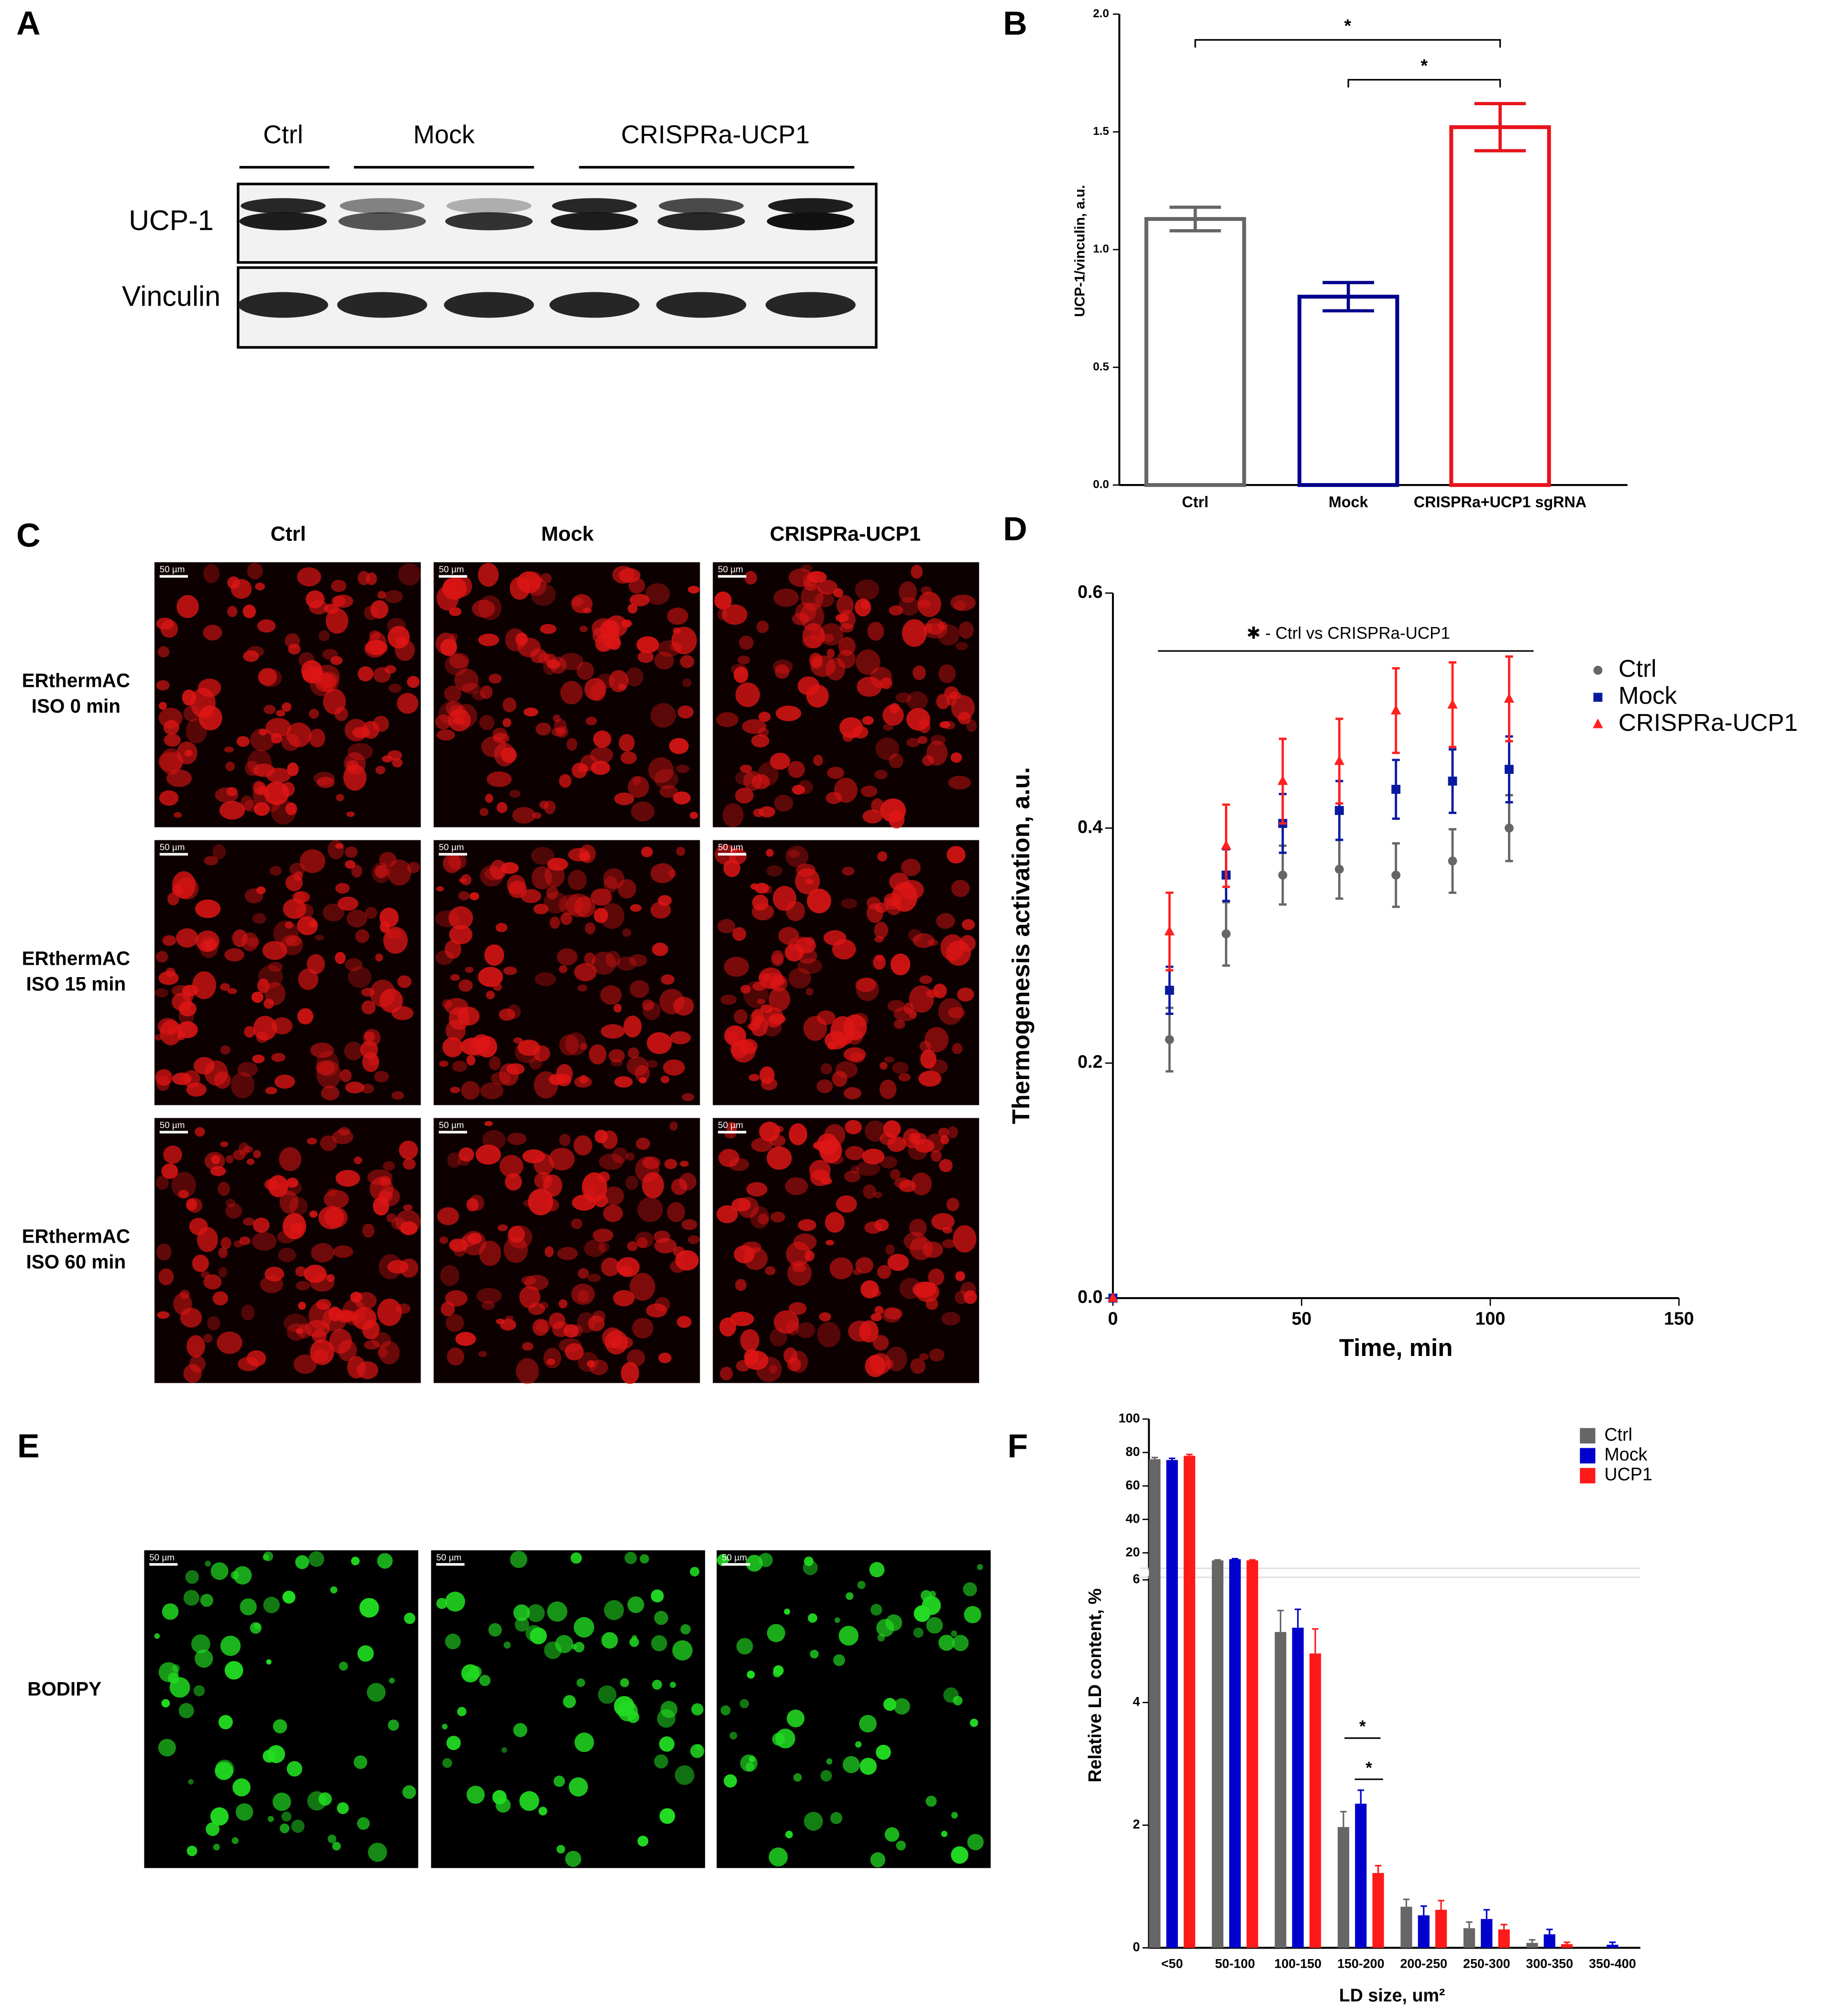  What do you see at coordinates (1708, 722) in the screenshot?
I see `legend-label: CRISPRa-UCP1` at bounding box center [1708, 722].